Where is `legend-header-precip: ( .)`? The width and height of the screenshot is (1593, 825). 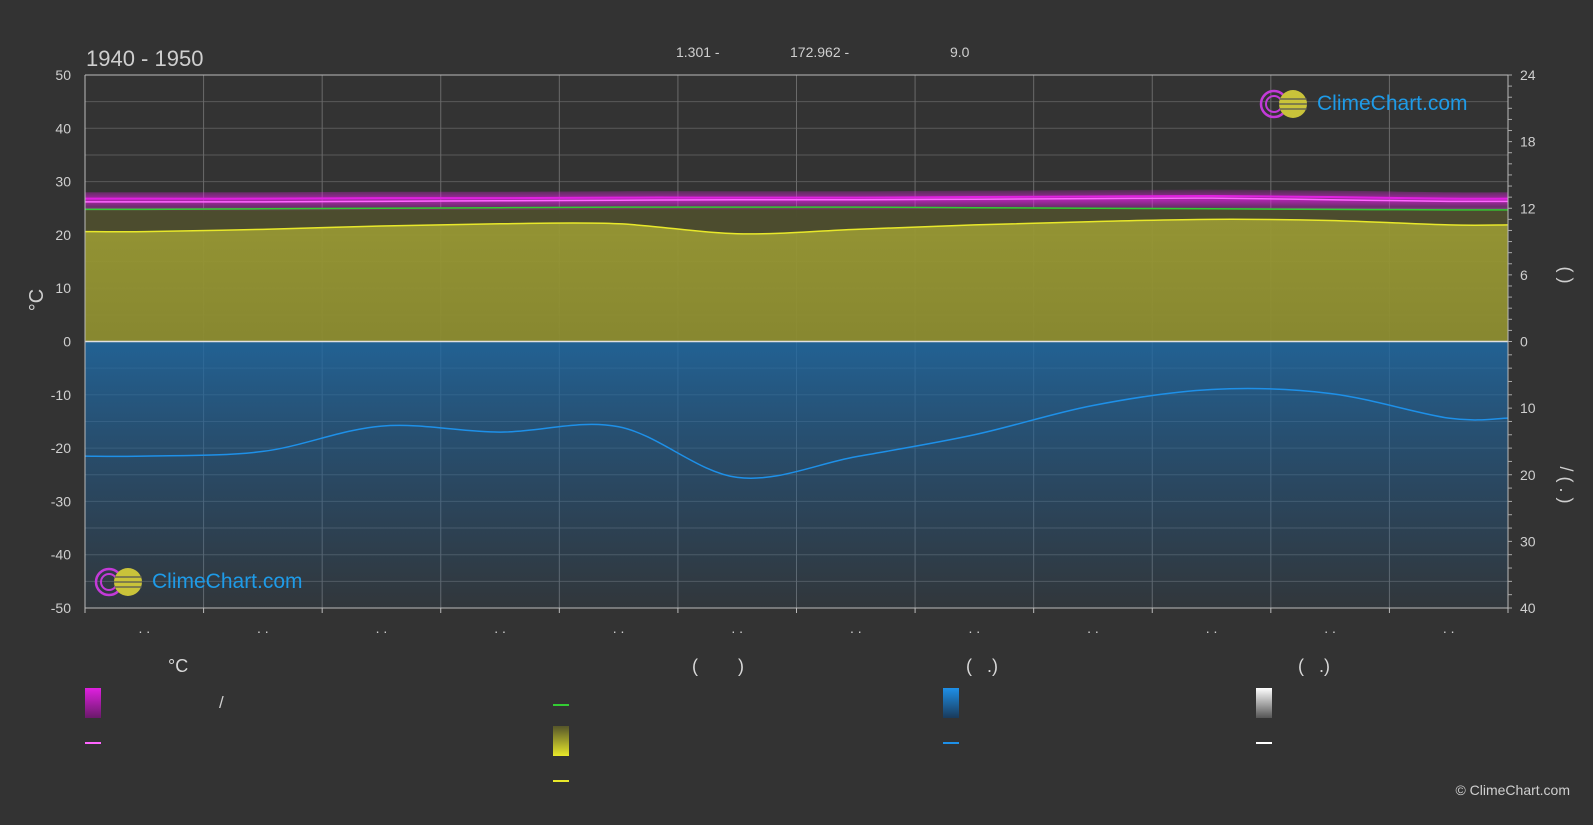 legend-header-precip: ( .) is located at coordinates (982, 666).